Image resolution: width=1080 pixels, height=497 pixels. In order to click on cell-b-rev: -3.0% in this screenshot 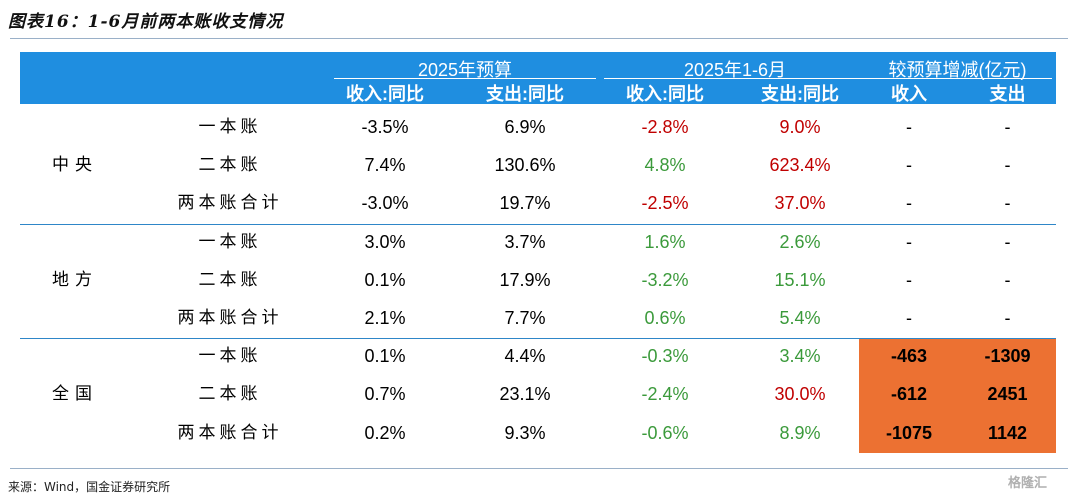, I will do `click(385, 203)`.